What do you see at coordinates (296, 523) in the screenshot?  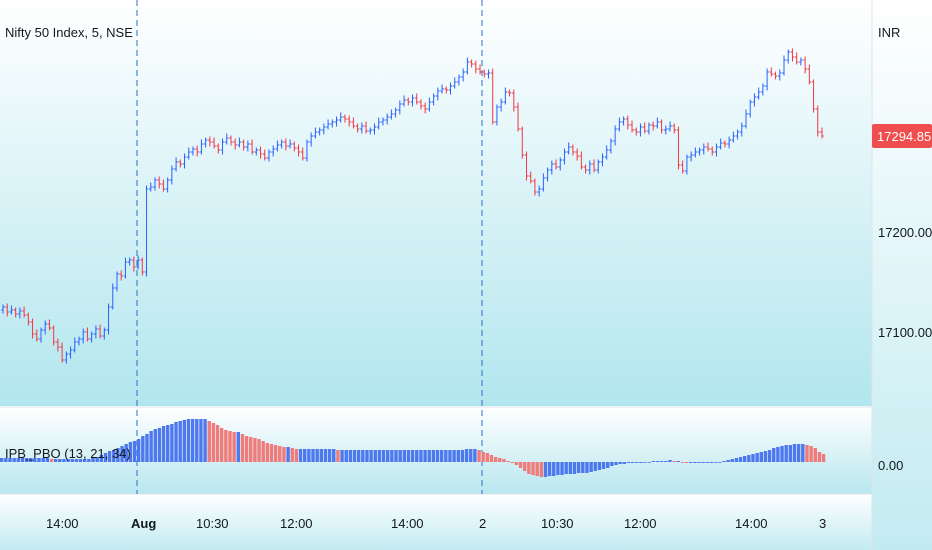 I see `time-label-1200-day2: 12:00` at bounding box center [296, 523].